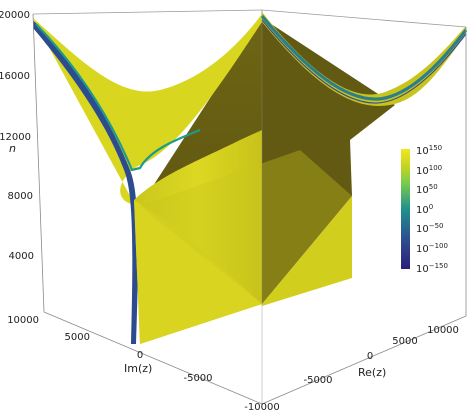 This screenshot has width=474, height=413. I want to click on im-axis: 10000 5000 0 -5000 Im(z), so click(109, 349).